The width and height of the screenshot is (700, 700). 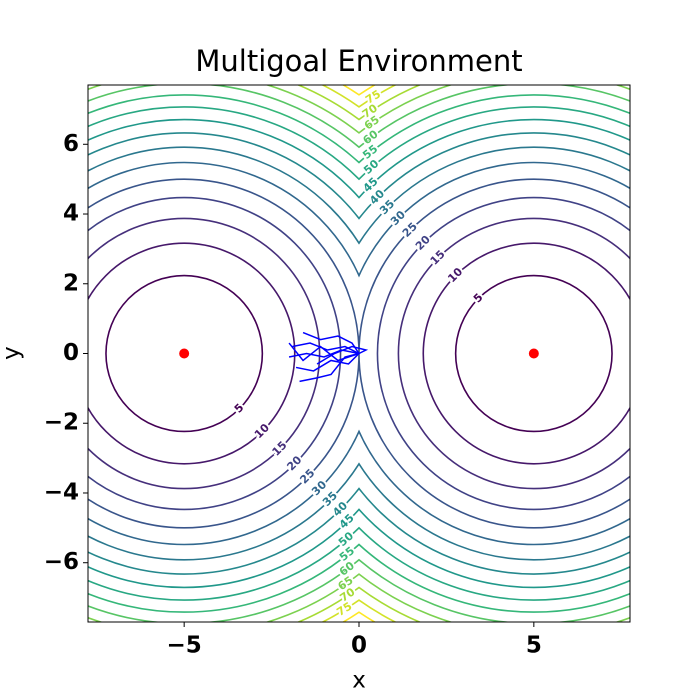 What do you see at coordinates (359, 681) in the screenshot?
I see `x-axis-label: x` at bounding box center [359, 681].